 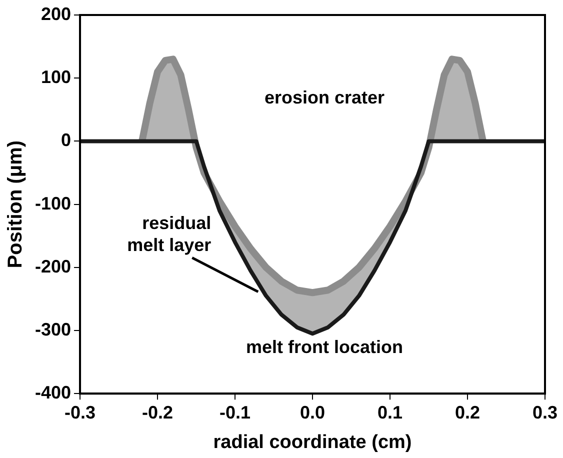 What do you see at coordinates (312, 442) in the screenshot?
I see `x-axis-title: radial coordinate (cm)` at bounding box center [312, 442].